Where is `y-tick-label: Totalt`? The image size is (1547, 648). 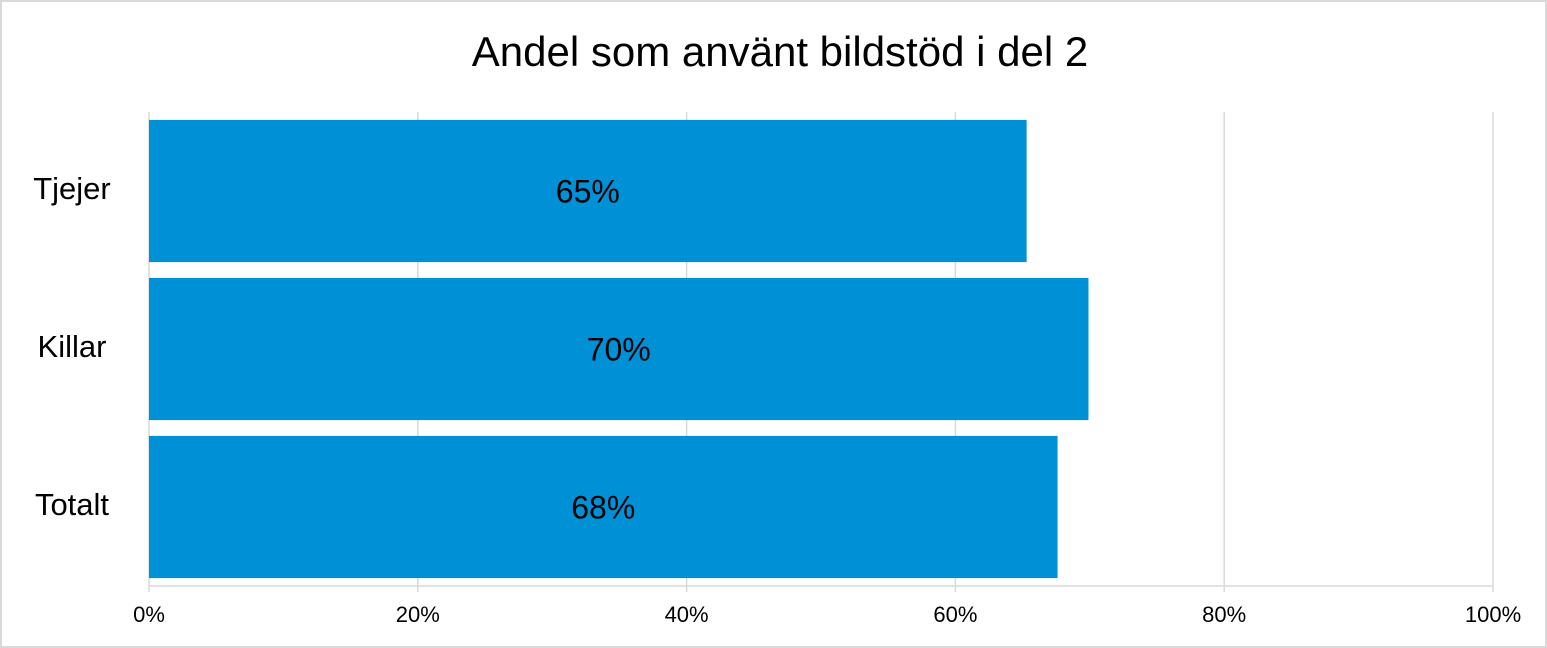
y-tick-label: Totalt is located at coordinates (72, 504).